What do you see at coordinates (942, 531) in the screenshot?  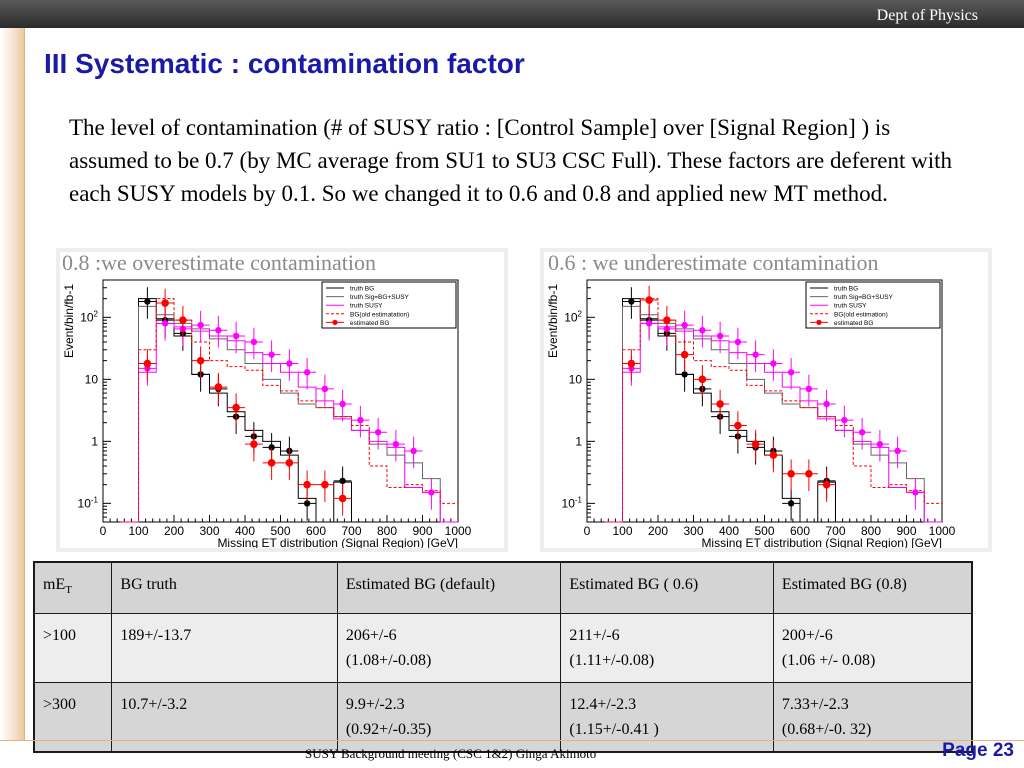 I see `x-tick-label: 1000` at bounding box center [942, 531].